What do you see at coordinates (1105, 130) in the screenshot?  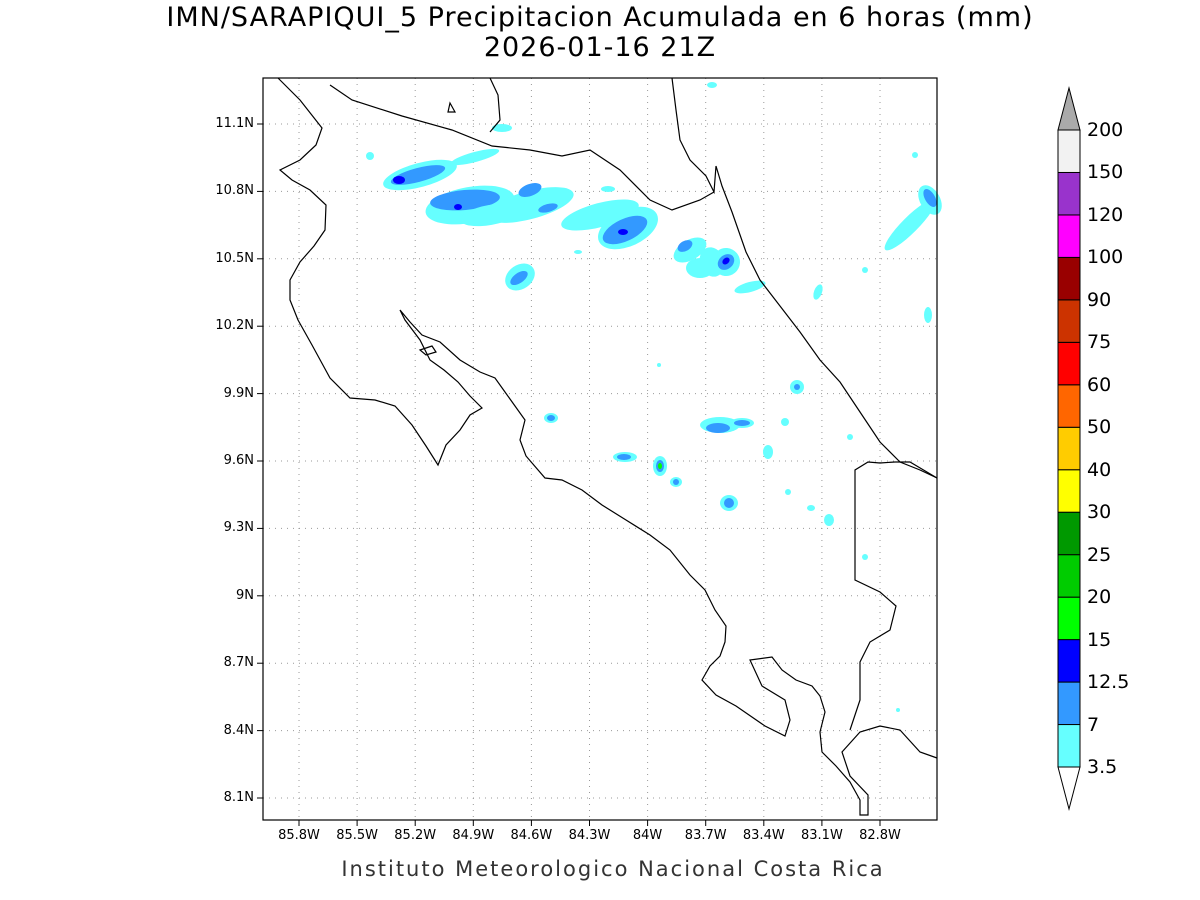 I see `colorbar-label: 200` at bounding box center [1105, 130].